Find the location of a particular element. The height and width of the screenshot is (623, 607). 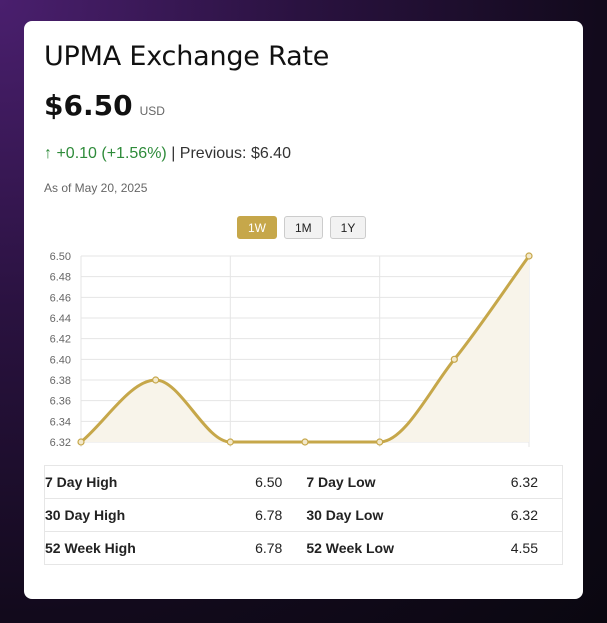

y-tick-label: 6.36 is located at coordinates (60, 402).